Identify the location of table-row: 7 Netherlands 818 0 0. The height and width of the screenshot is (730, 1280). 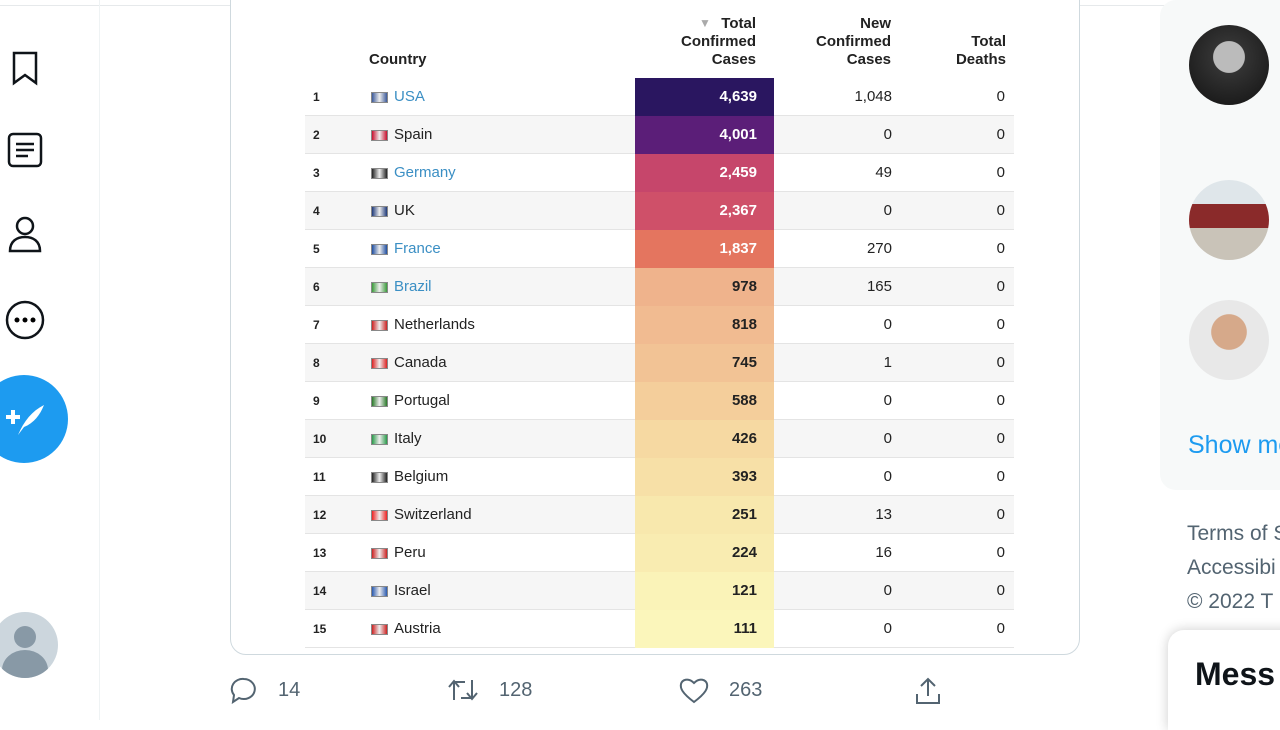
(659, 325).